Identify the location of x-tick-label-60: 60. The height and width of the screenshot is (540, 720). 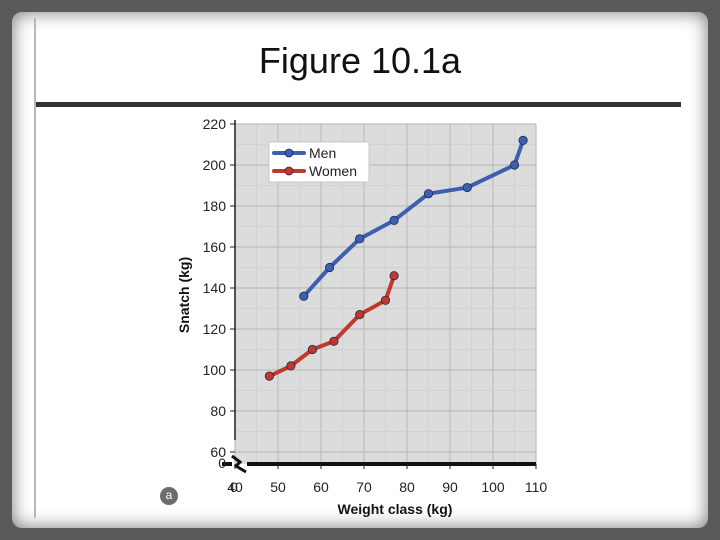
(321, 487).